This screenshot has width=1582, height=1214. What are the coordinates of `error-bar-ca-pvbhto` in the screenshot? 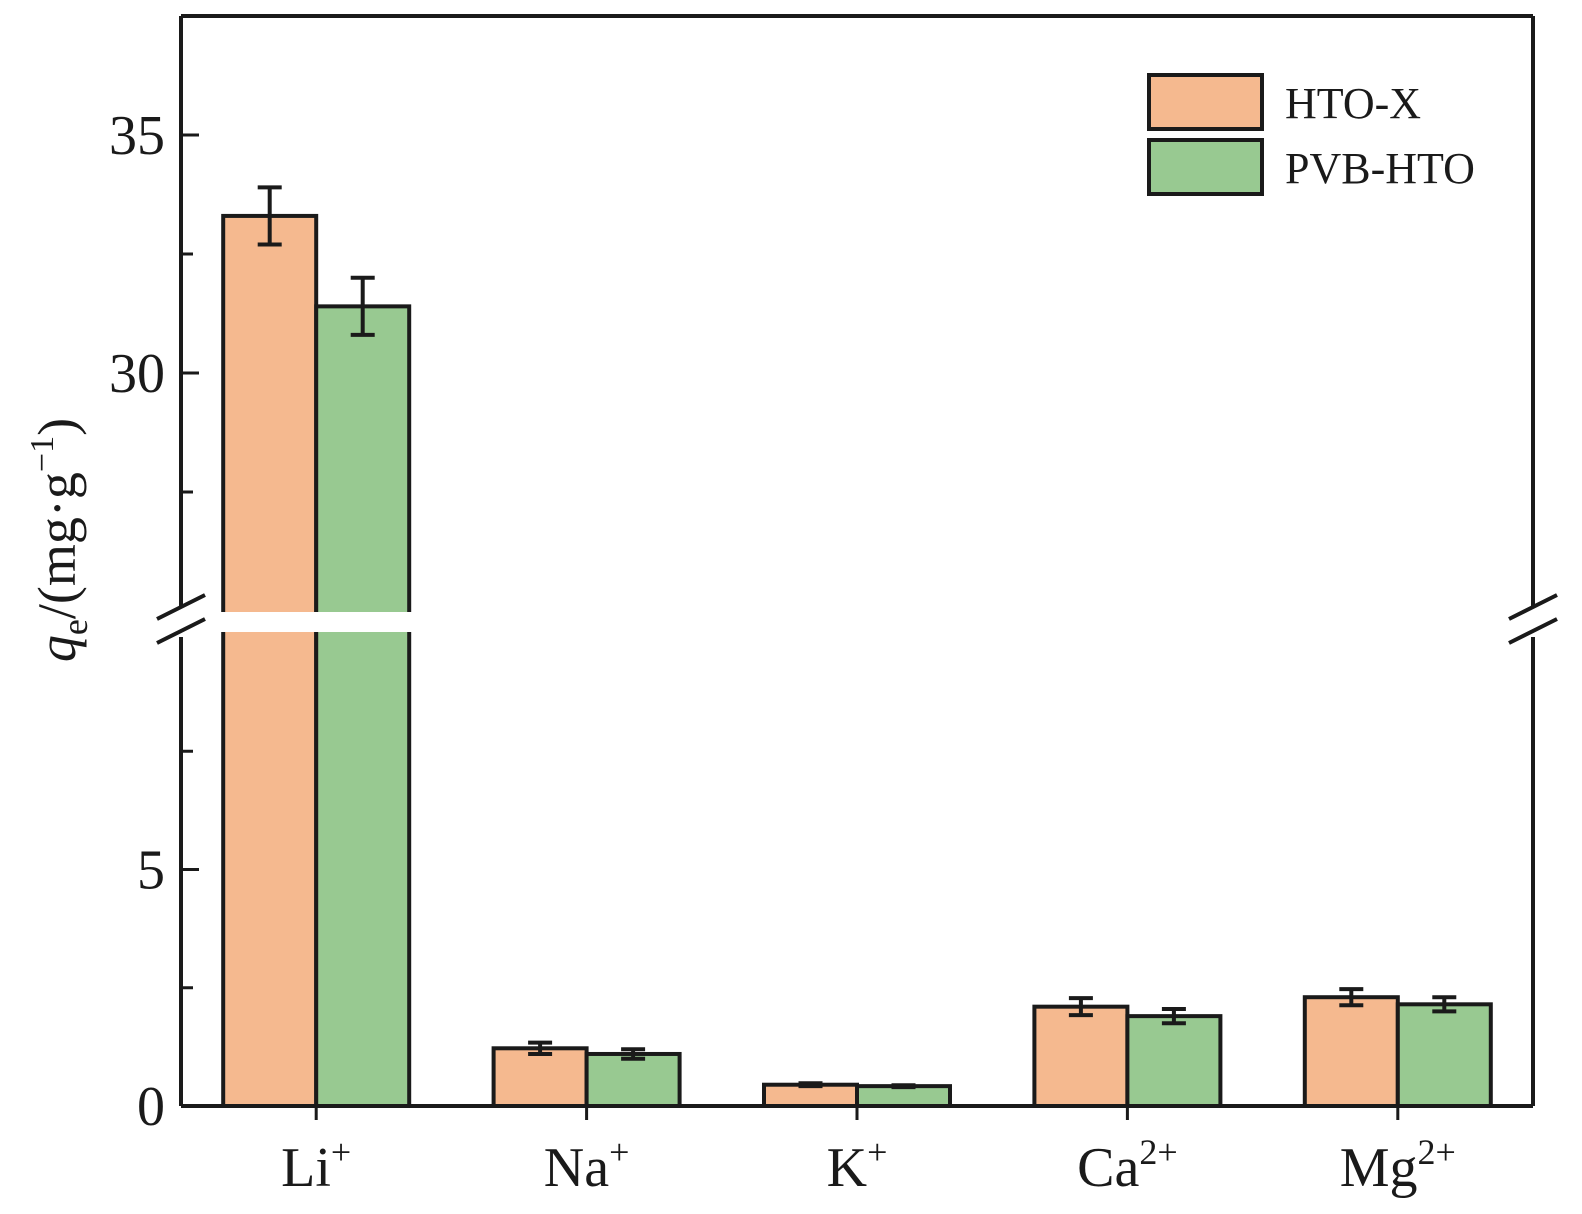 It's located at (1173, 1016).